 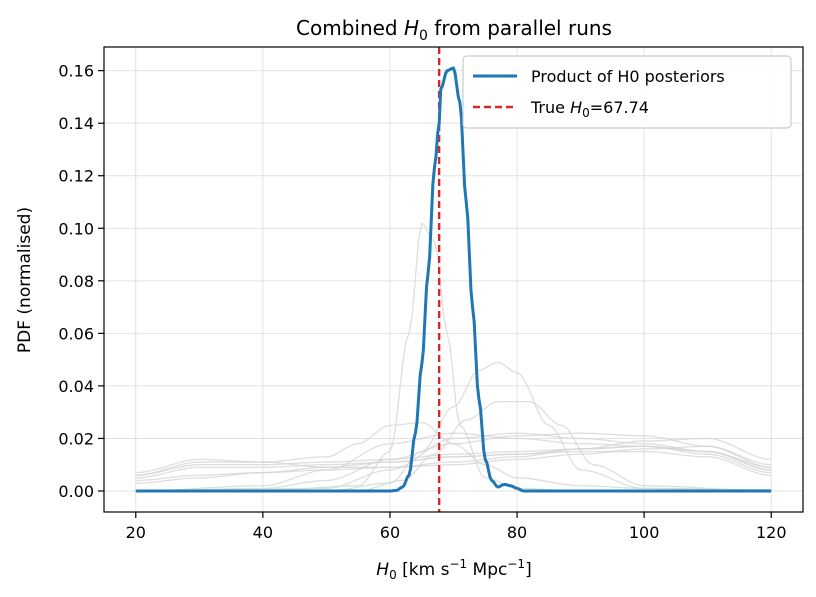 I want to click on title-var: H, so click(x=411, y=28).